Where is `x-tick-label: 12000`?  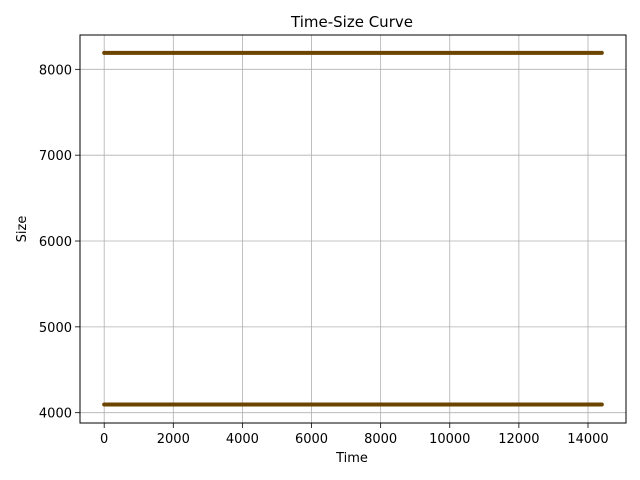 x-tick-label: 12000 is located at coordinates (518, 439).